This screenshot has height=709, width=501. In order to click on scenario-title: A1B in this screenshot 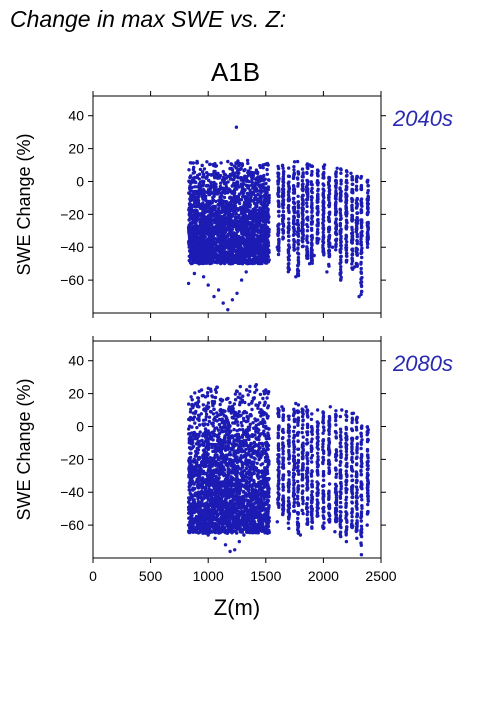, I will do `click(236, 72)`.